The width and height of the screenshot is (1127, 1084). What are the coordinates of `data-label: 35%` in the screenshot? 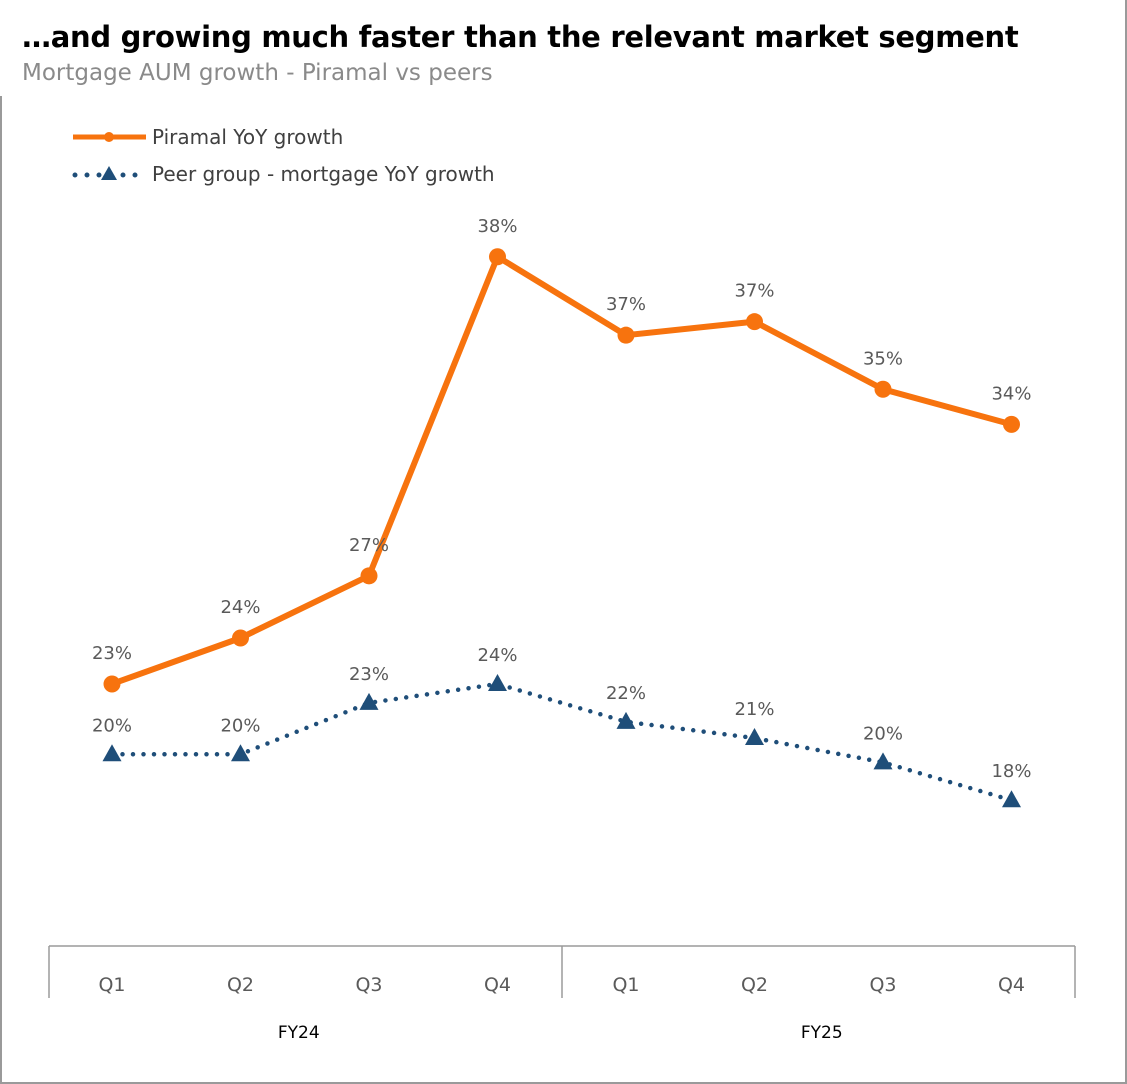 It's located at (883, 358).